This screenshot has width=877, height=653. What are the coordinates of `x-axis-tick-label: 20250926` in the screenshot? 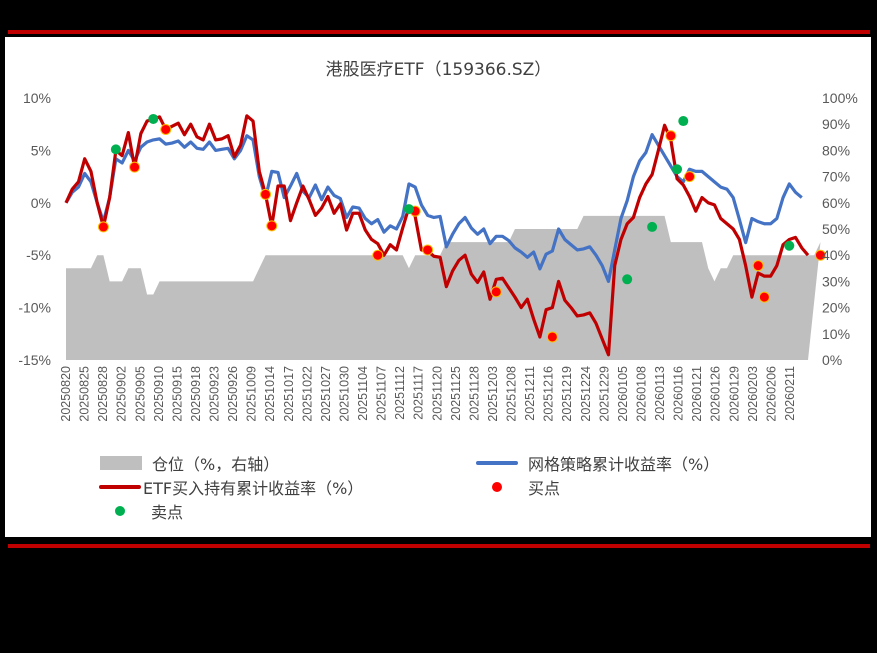 It's located at (233, 394).